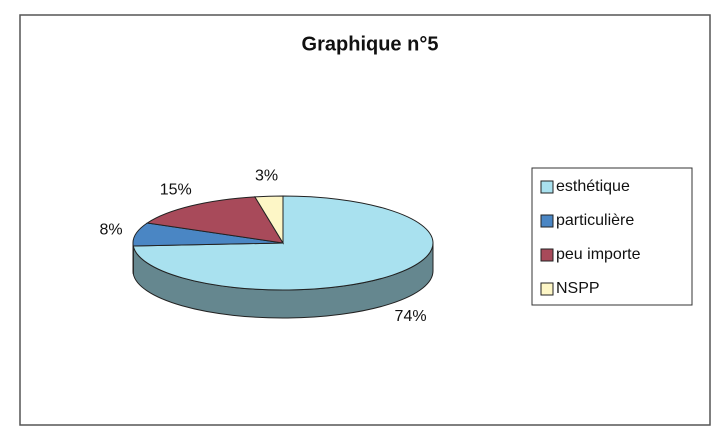 This screenshot has height=440, width=726. I want to click on data-label: 3%, so click(266, 176).